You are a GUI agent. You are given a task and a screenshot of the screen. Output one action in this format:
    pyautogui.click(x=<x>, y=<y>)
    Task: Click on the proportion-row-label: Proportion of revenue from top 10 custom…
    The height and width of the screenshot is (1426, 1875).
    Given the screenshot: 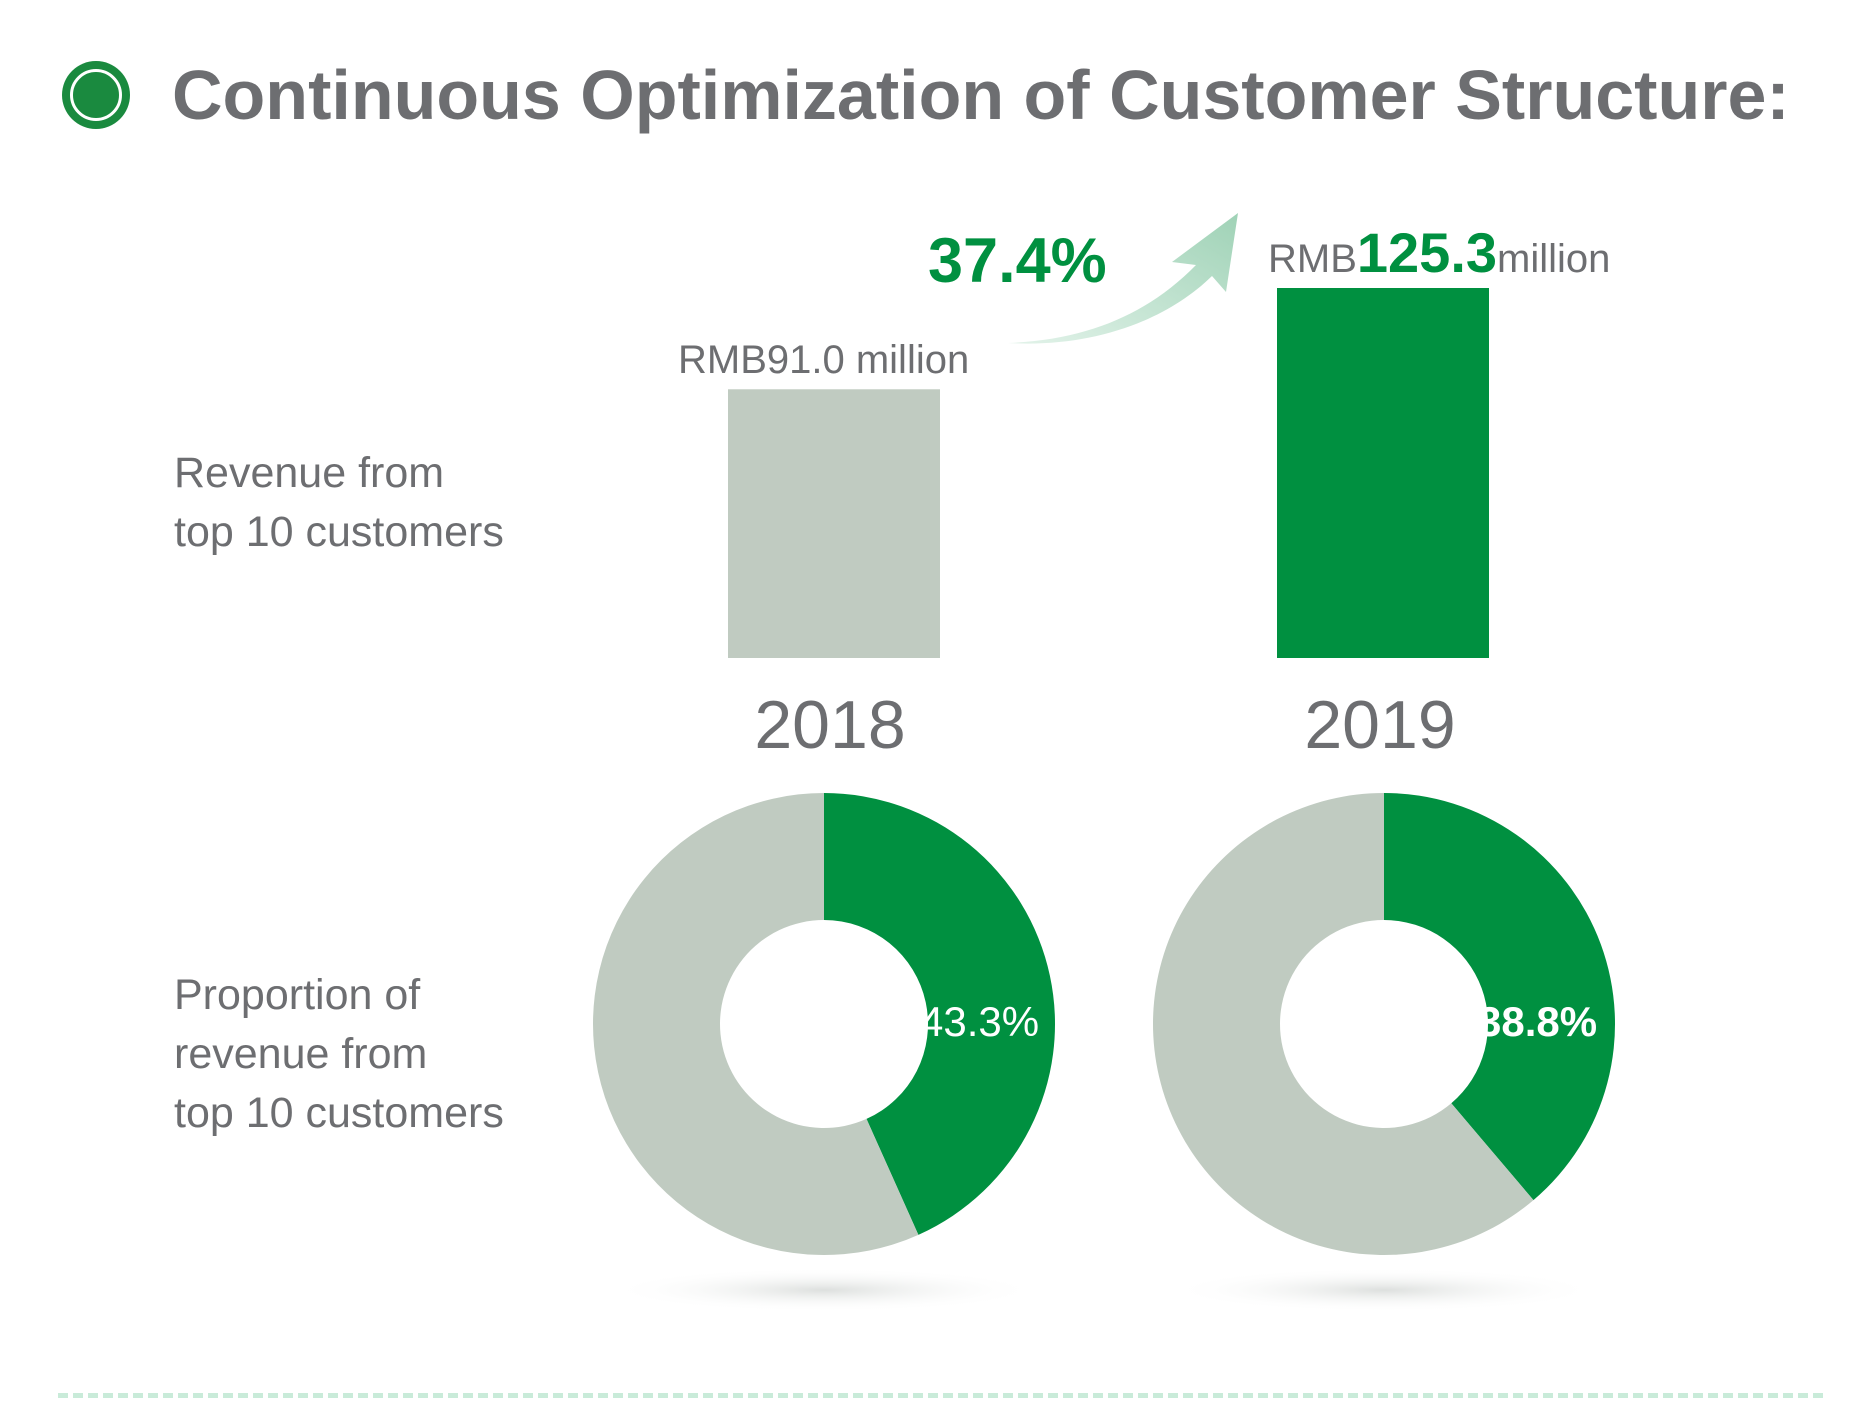 What is the action you would take?
    pyautogui.click(x=339, y=1054)
    